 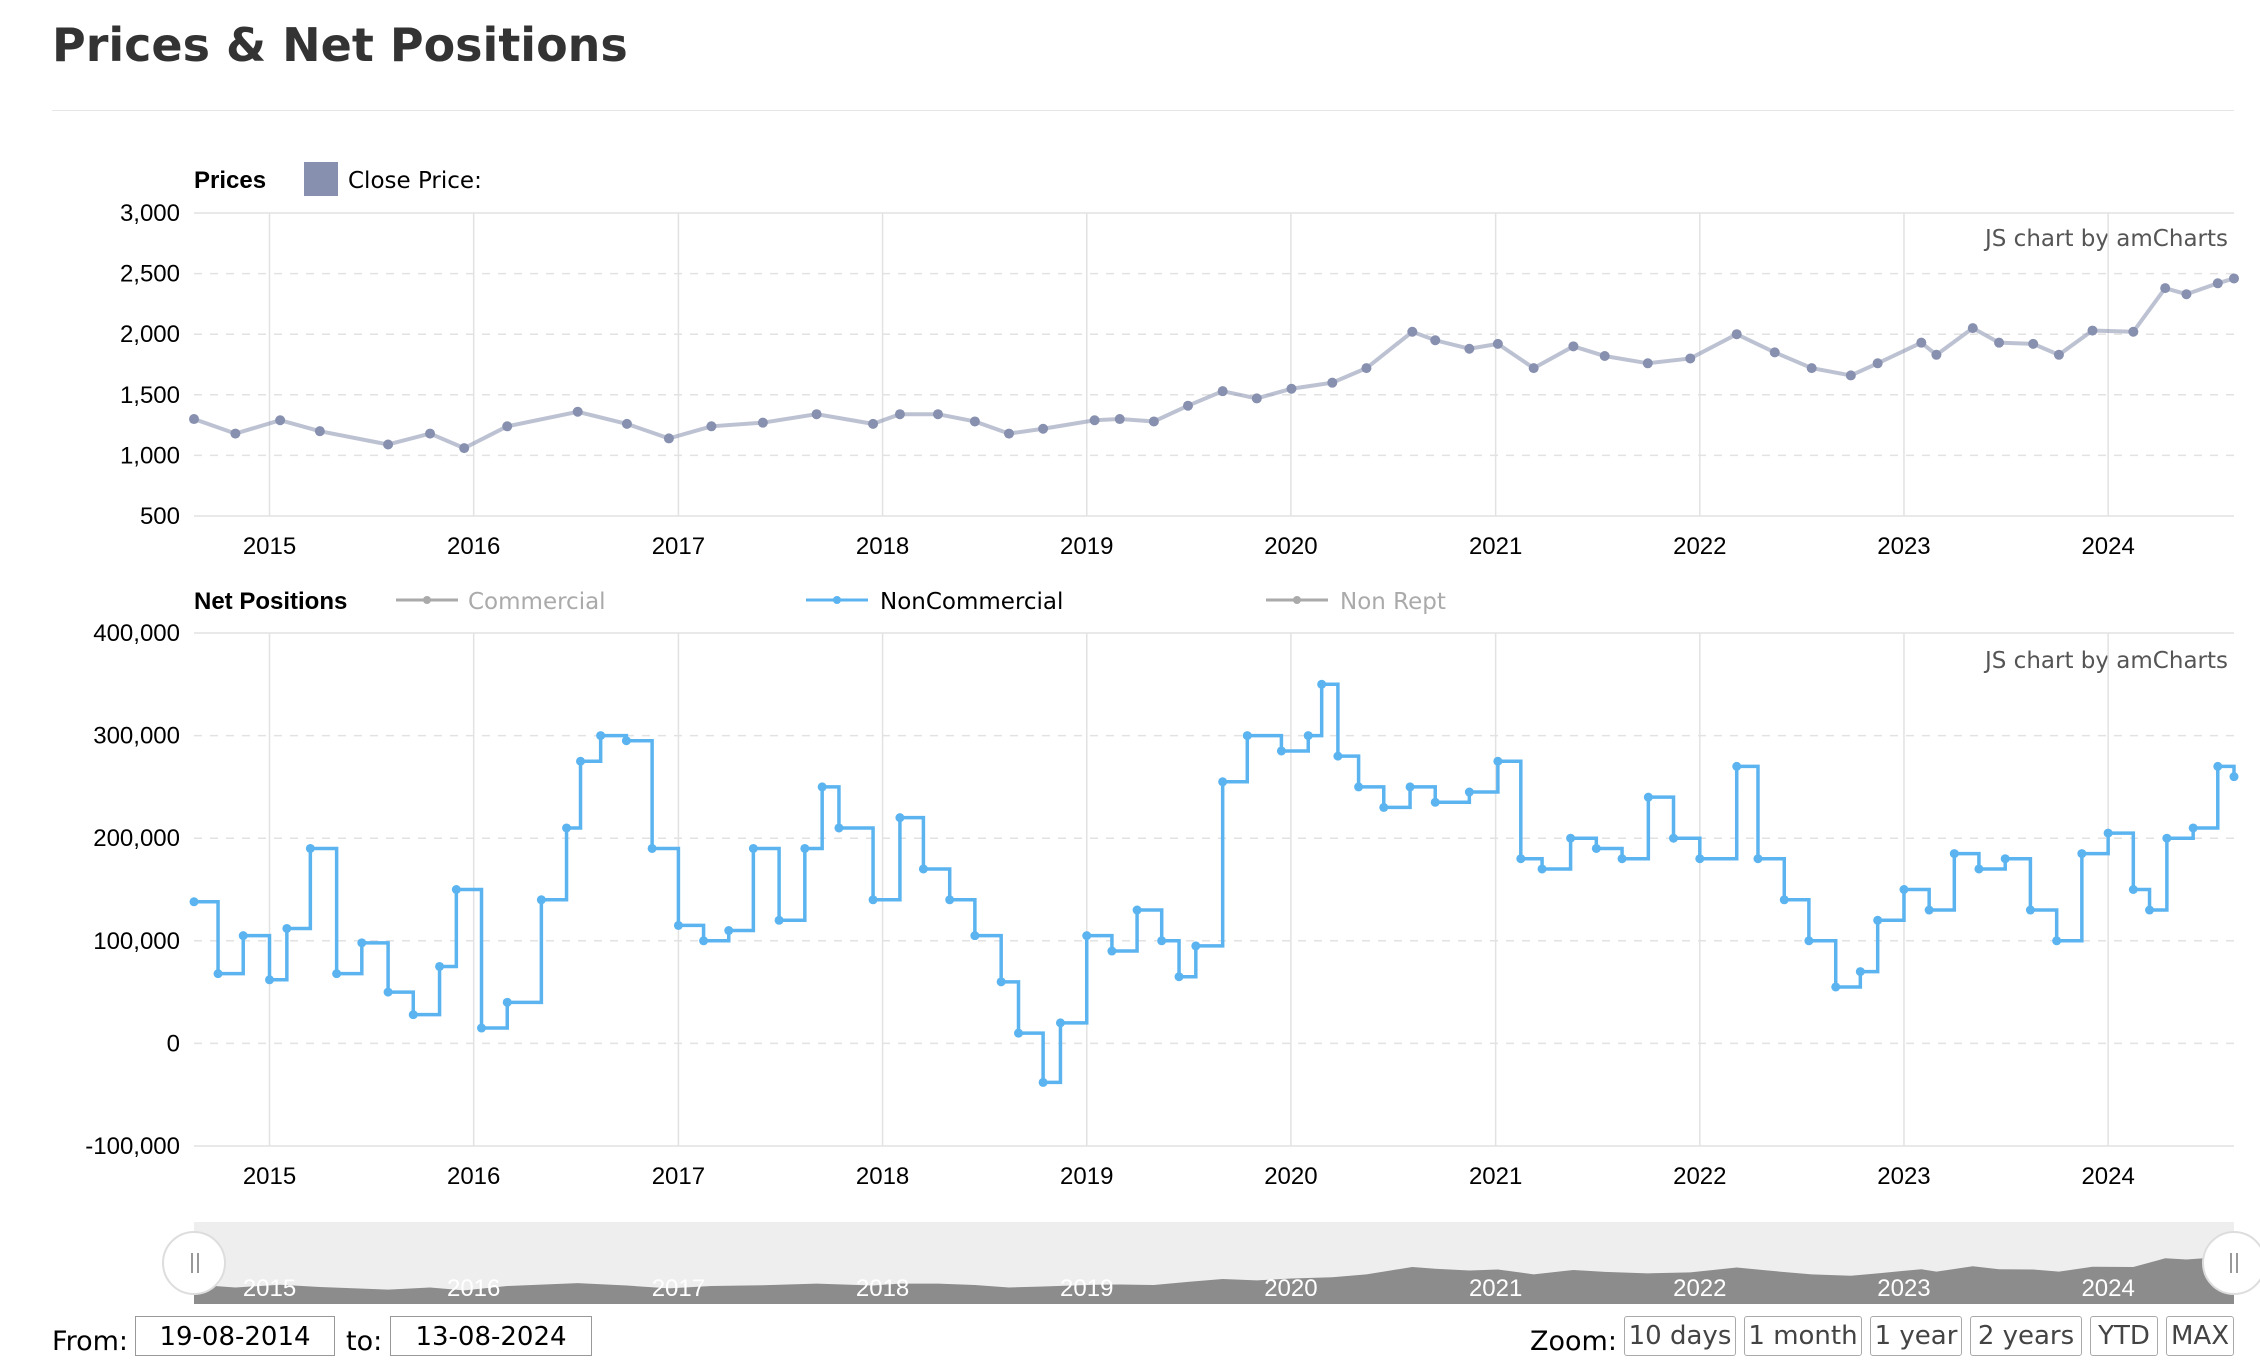 I want to click on legend-commercial: Commercial, so click(x=501, y=602).